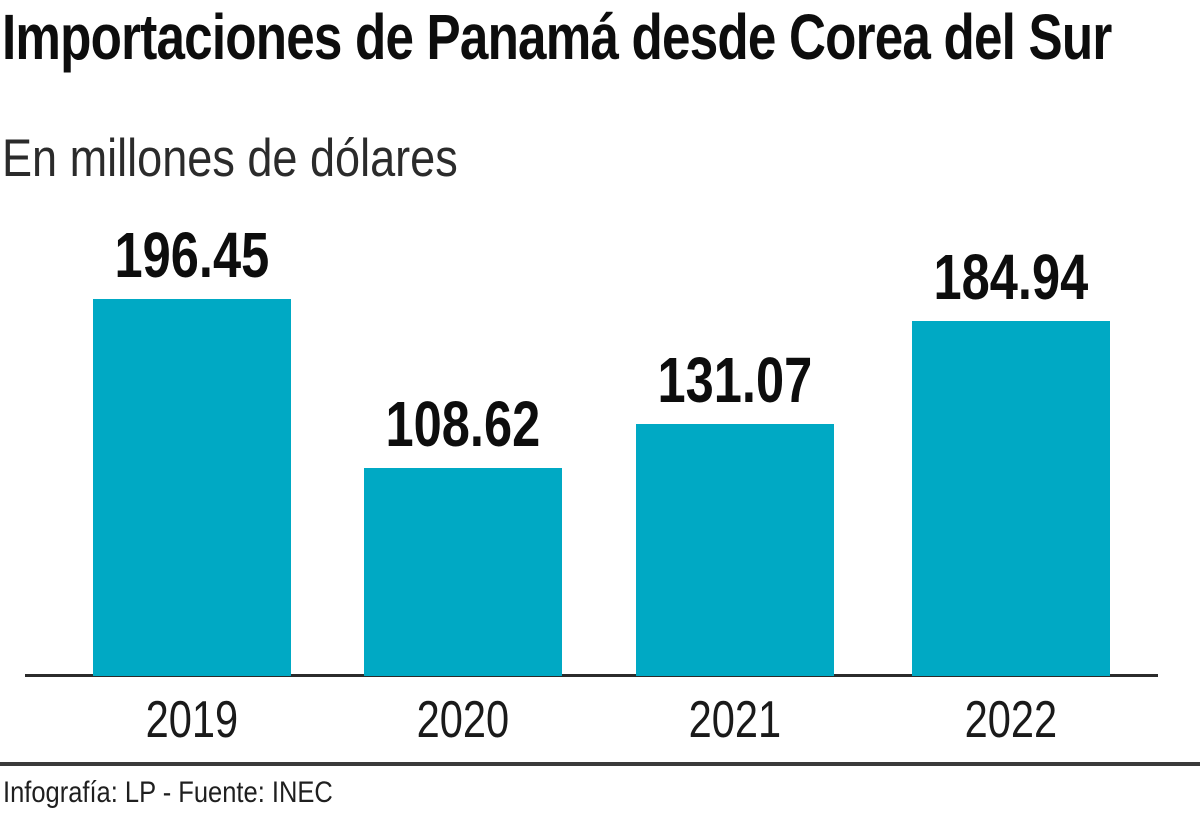  What do you see at coordinates (734, 720) in the screenshot?
I see `bar-category-label: 2021` at bounding box center [734, 720].